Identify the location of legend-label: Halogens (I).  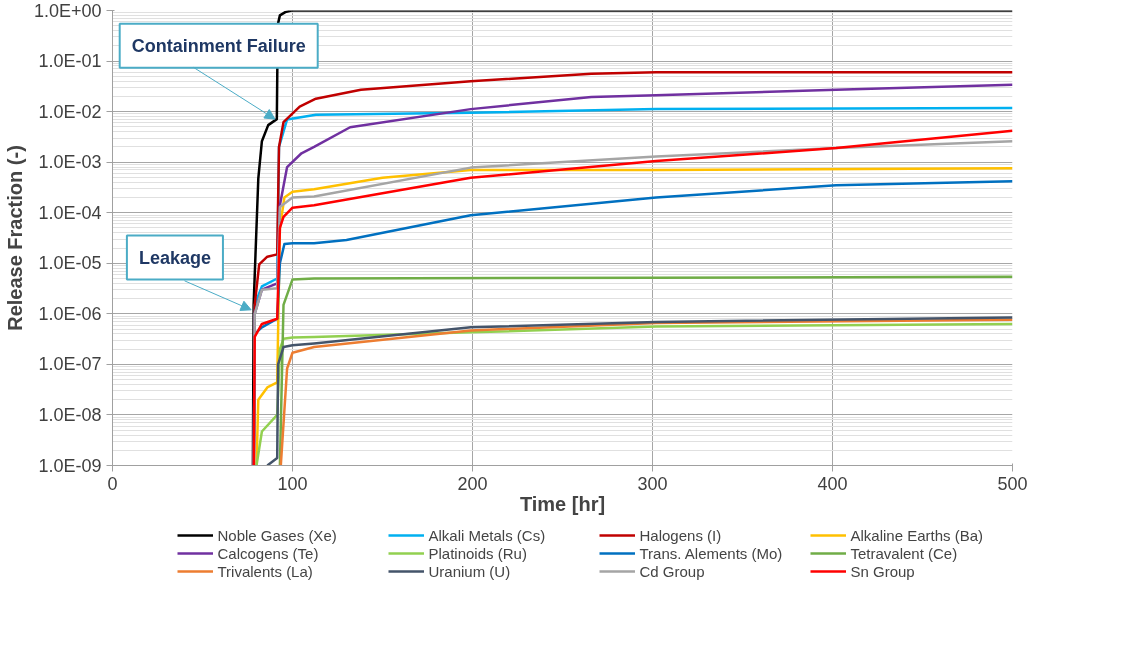
(681, 535).